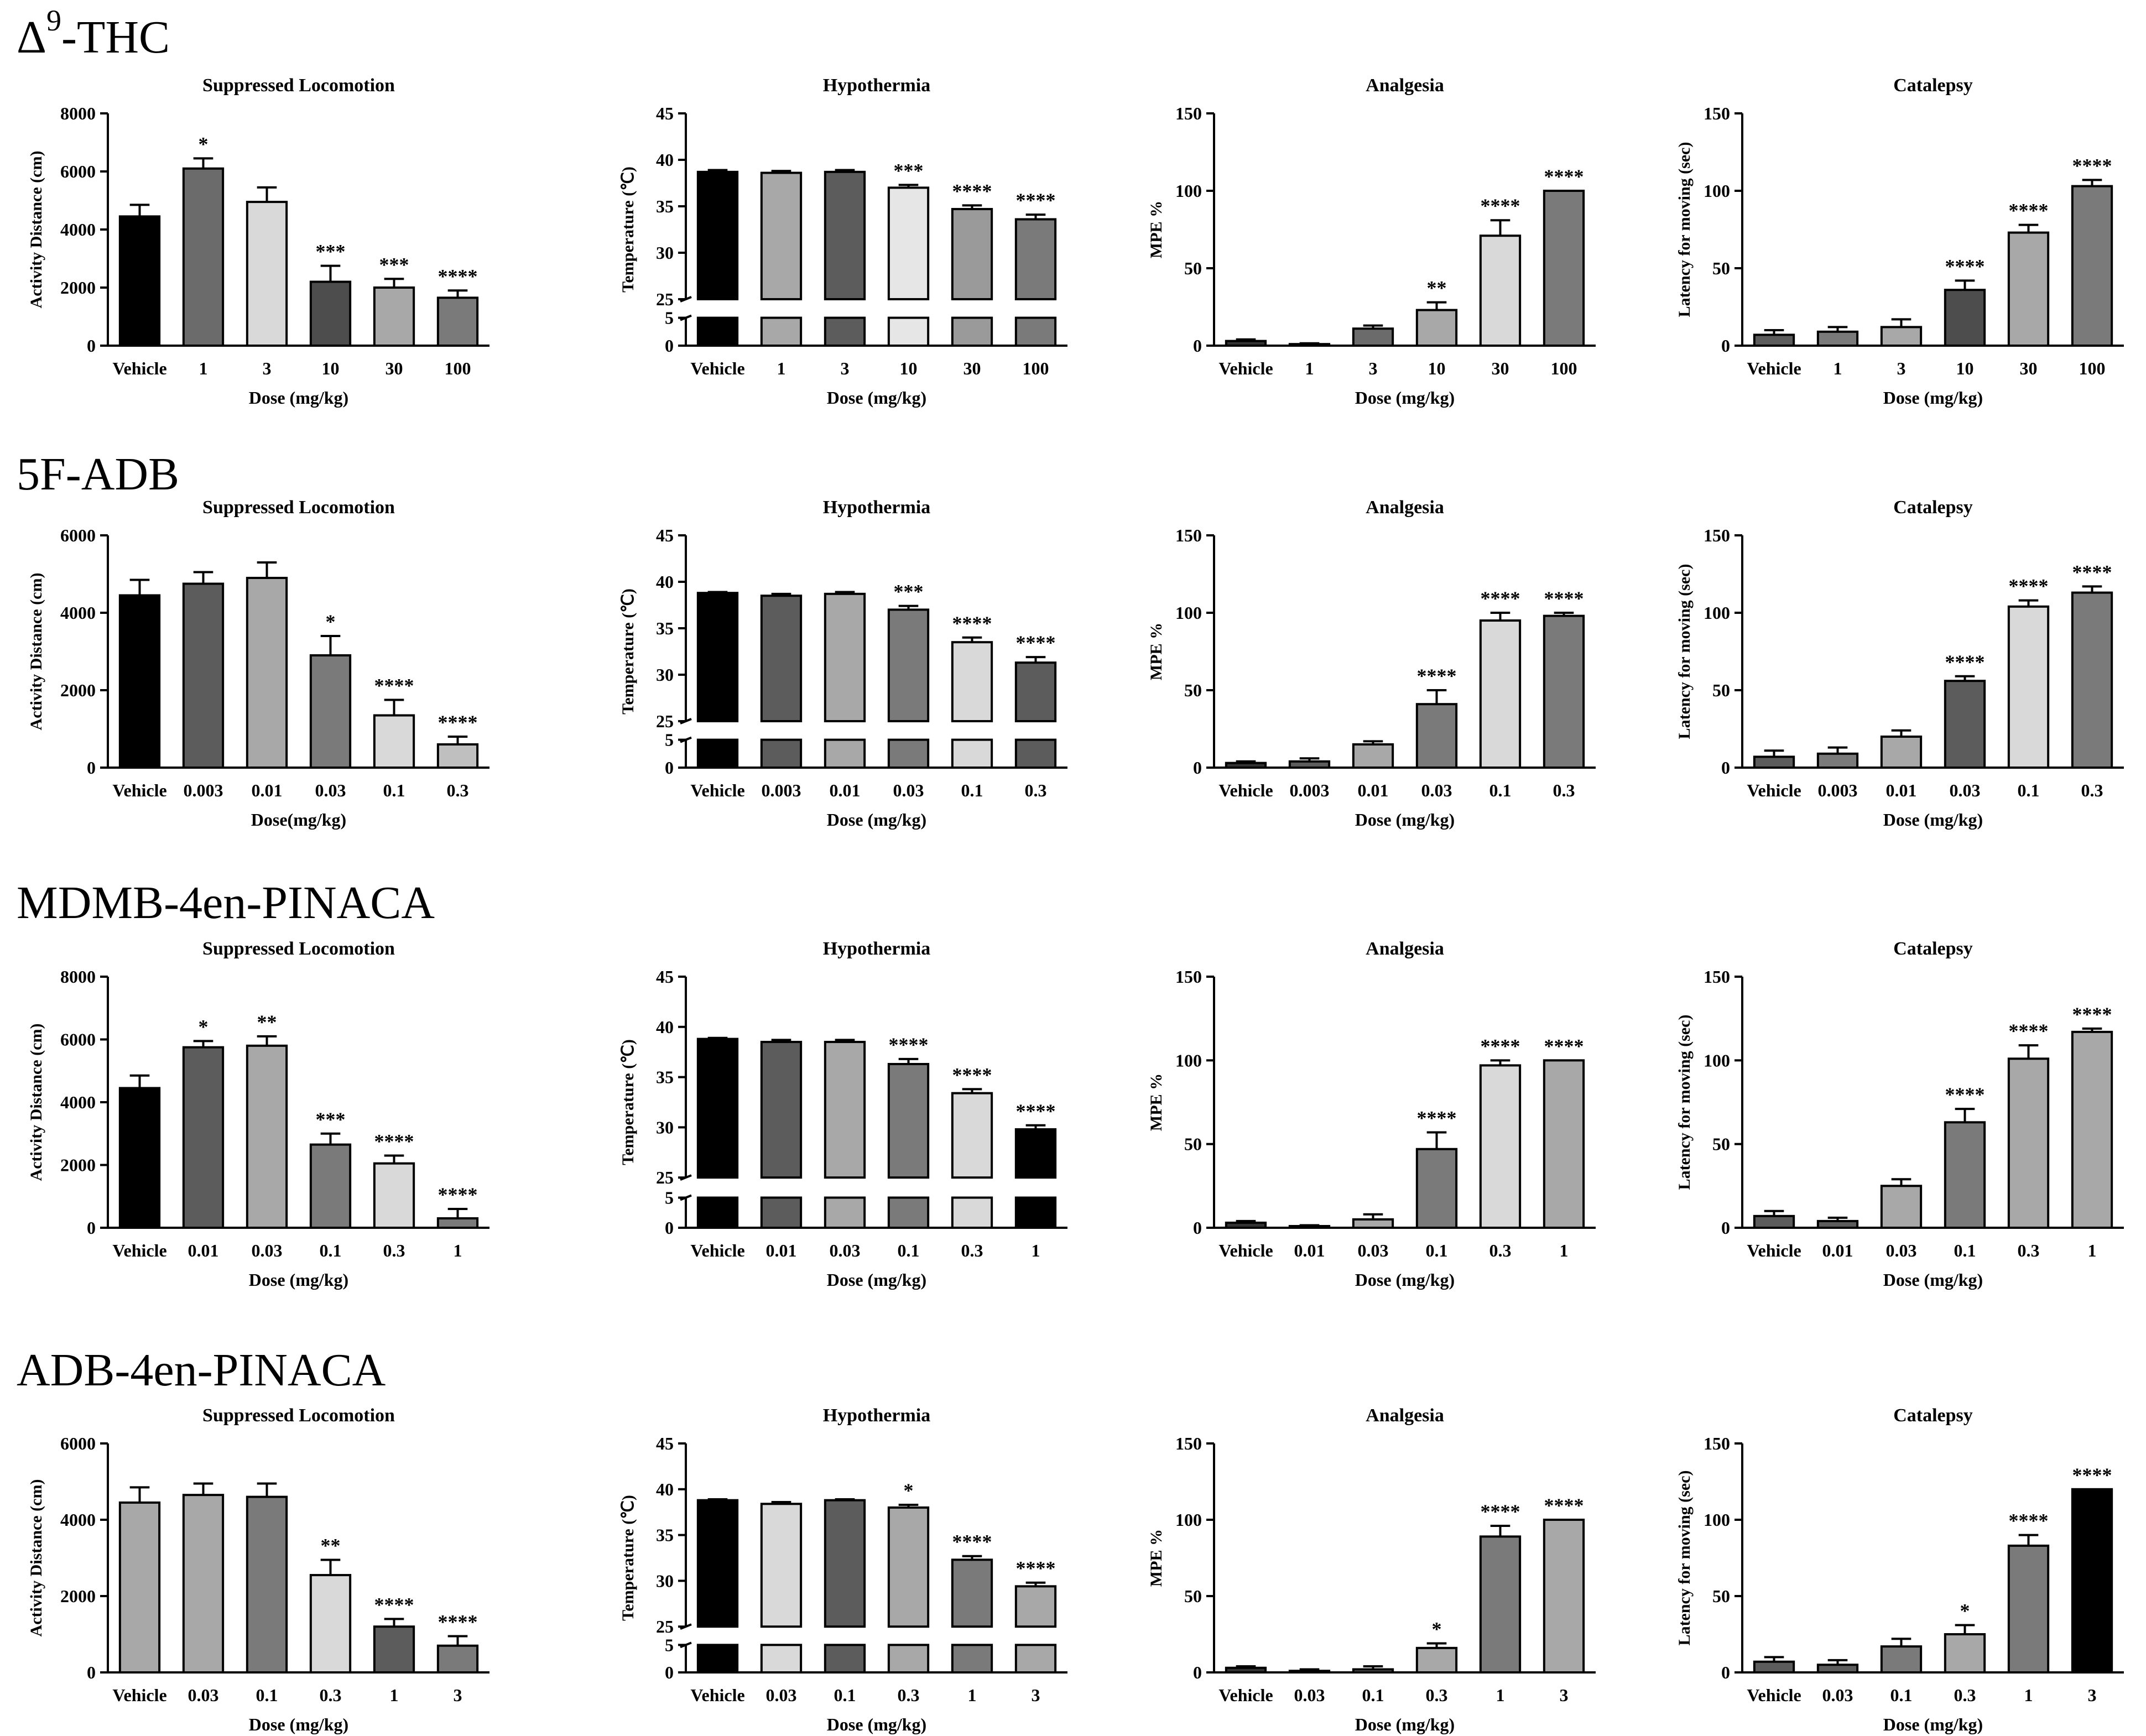 Image resolution: width=2146 pixels, height=1736 pixels. I want to click on chart-title: Analgesia, so click(1405, 1415).